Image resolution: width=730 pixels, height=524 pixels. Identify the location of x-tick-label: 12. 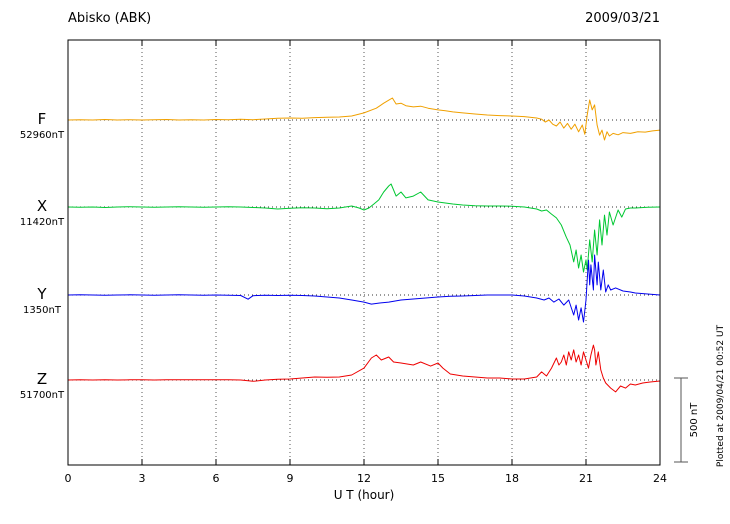
(364, 478).